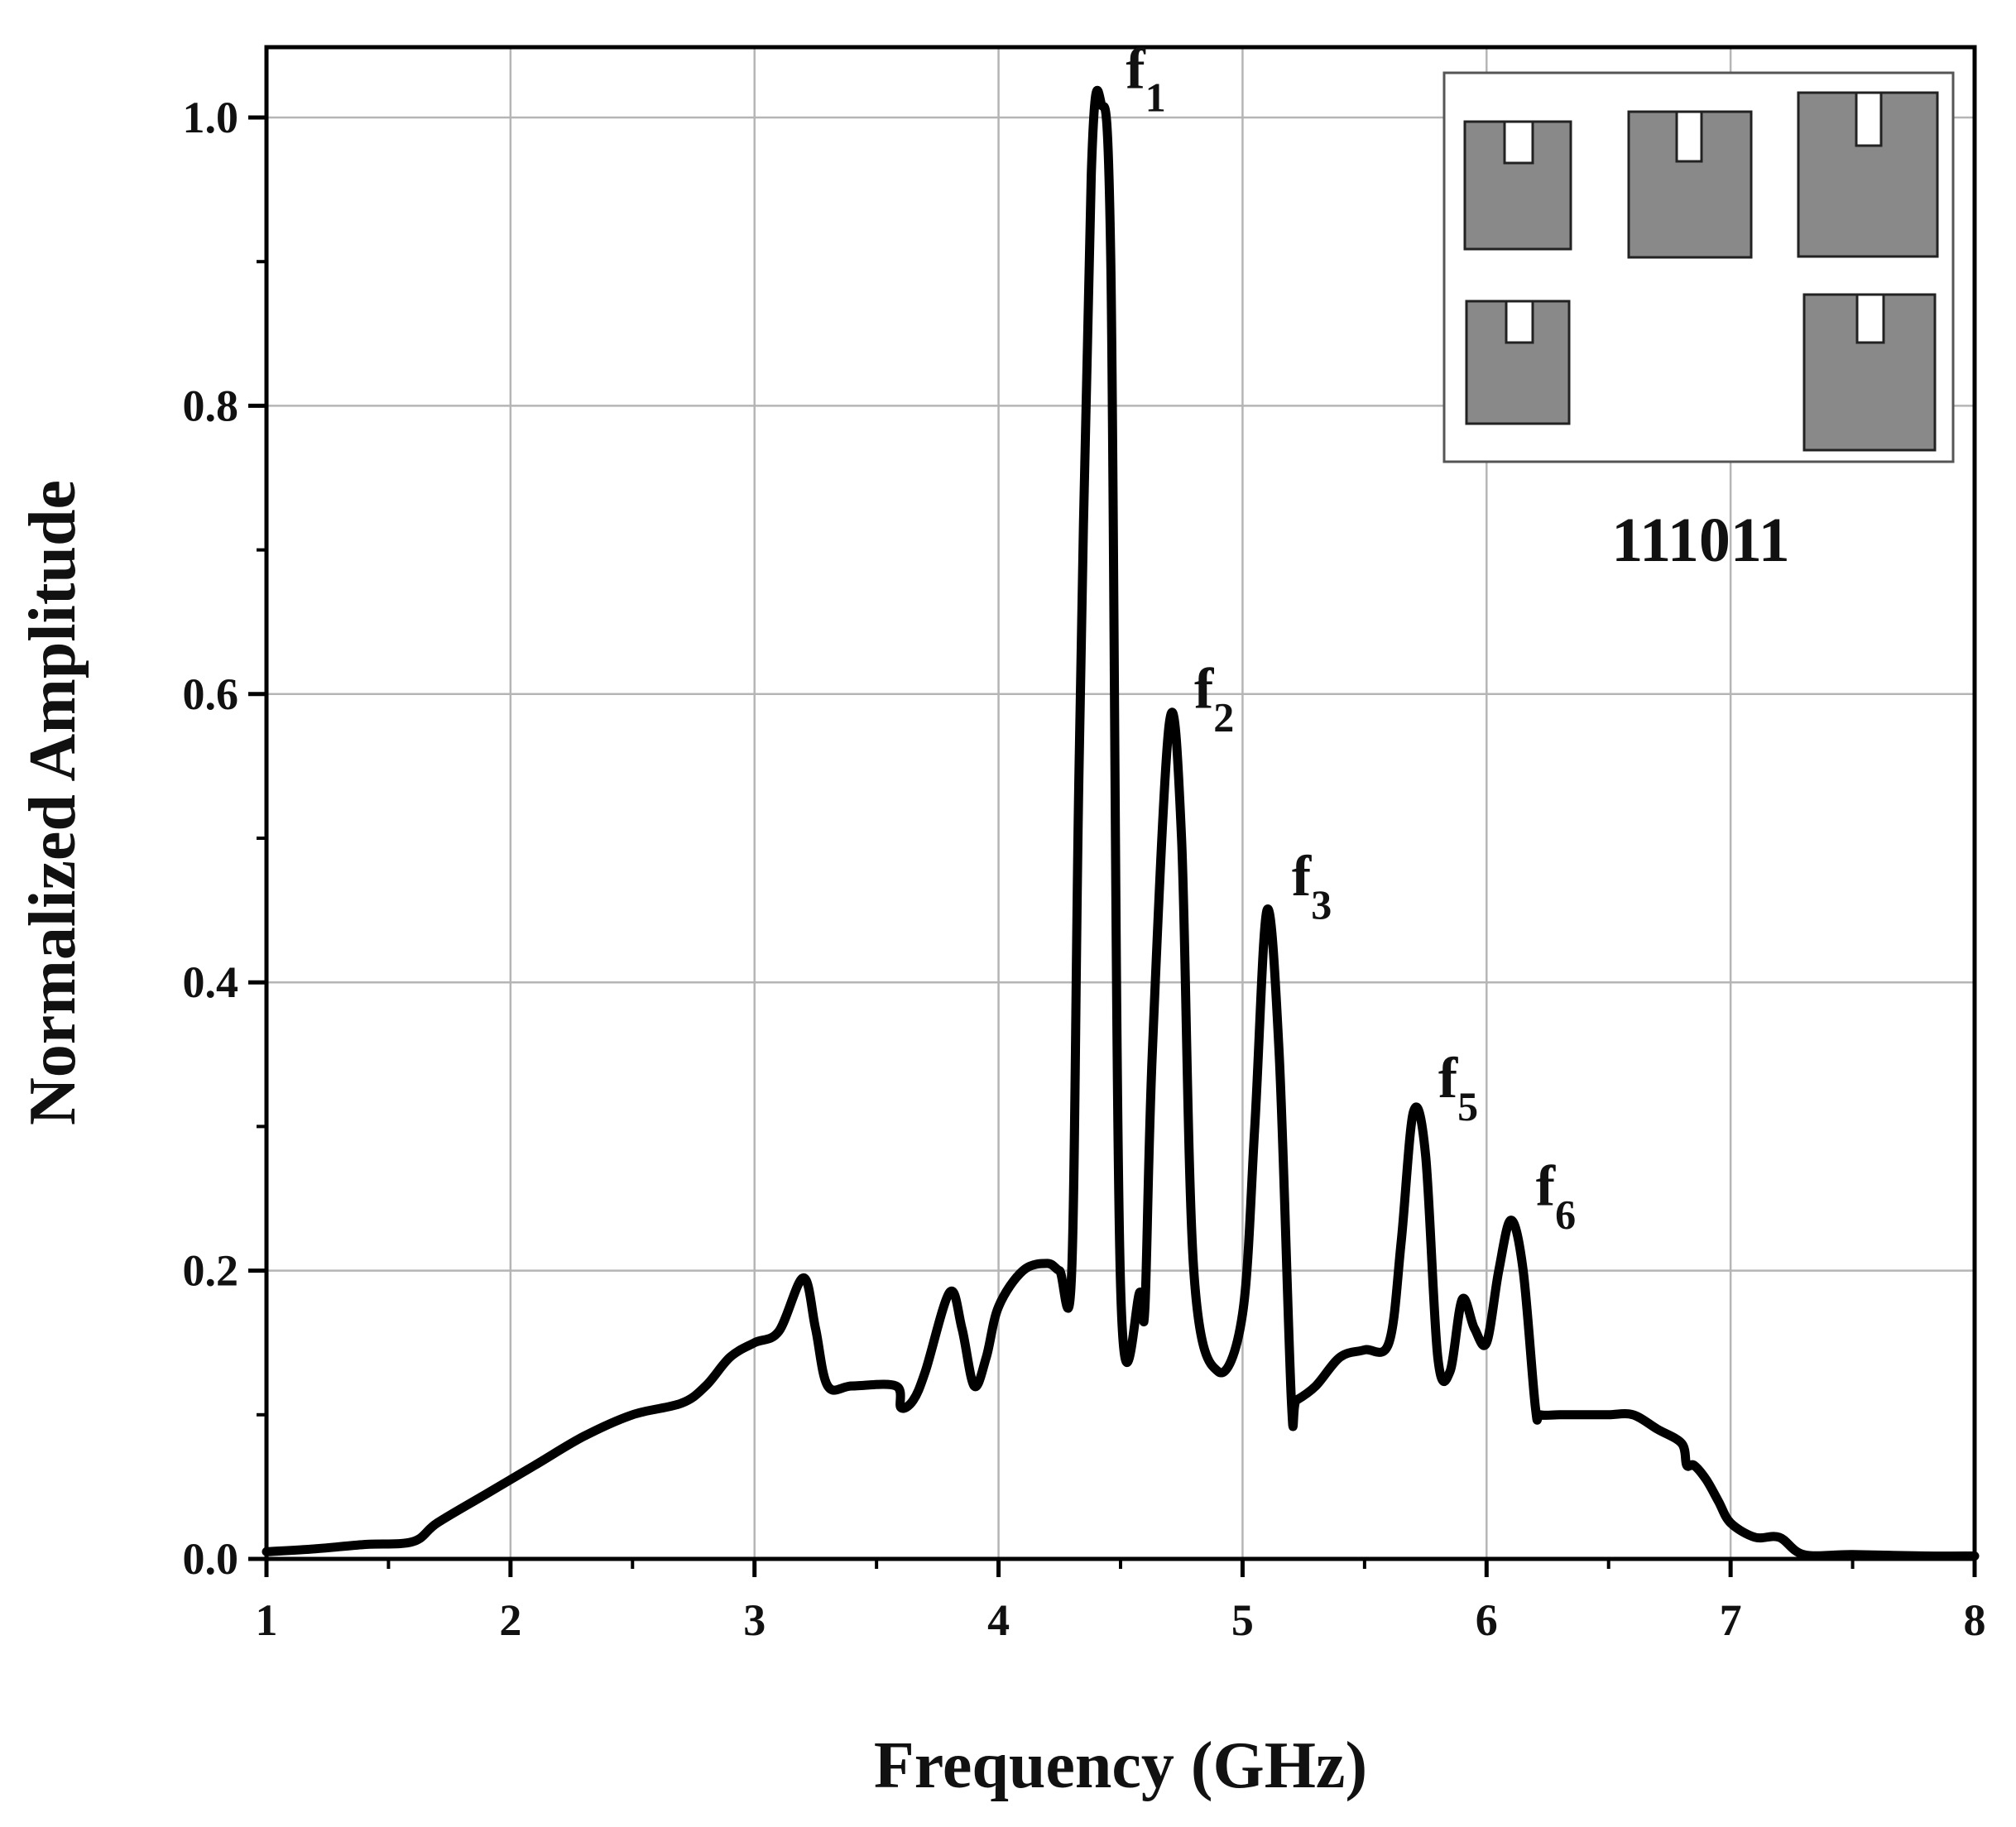  What do you see at coordinates (1565, 1215) in the screenshot?
I see `peak-label-subscript: 6` at bounding box center [1565, 1215].